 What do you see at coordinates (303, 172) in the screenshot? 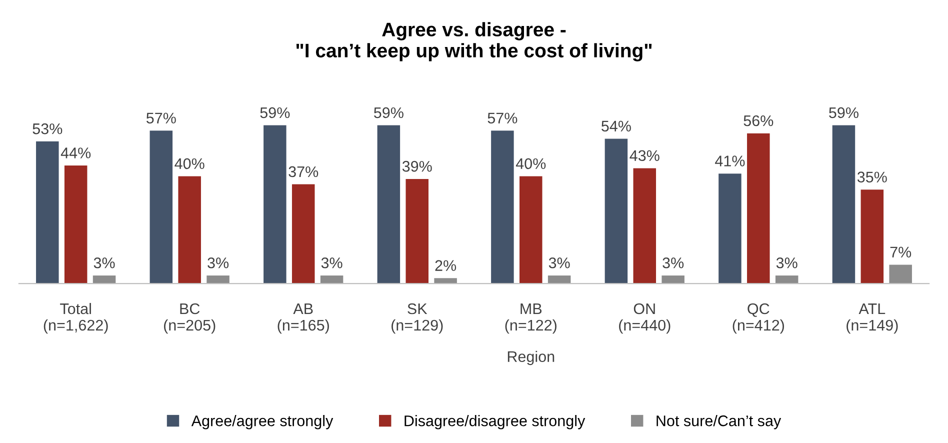
I see `data-label: 37%` at bounding box center [303, 172].